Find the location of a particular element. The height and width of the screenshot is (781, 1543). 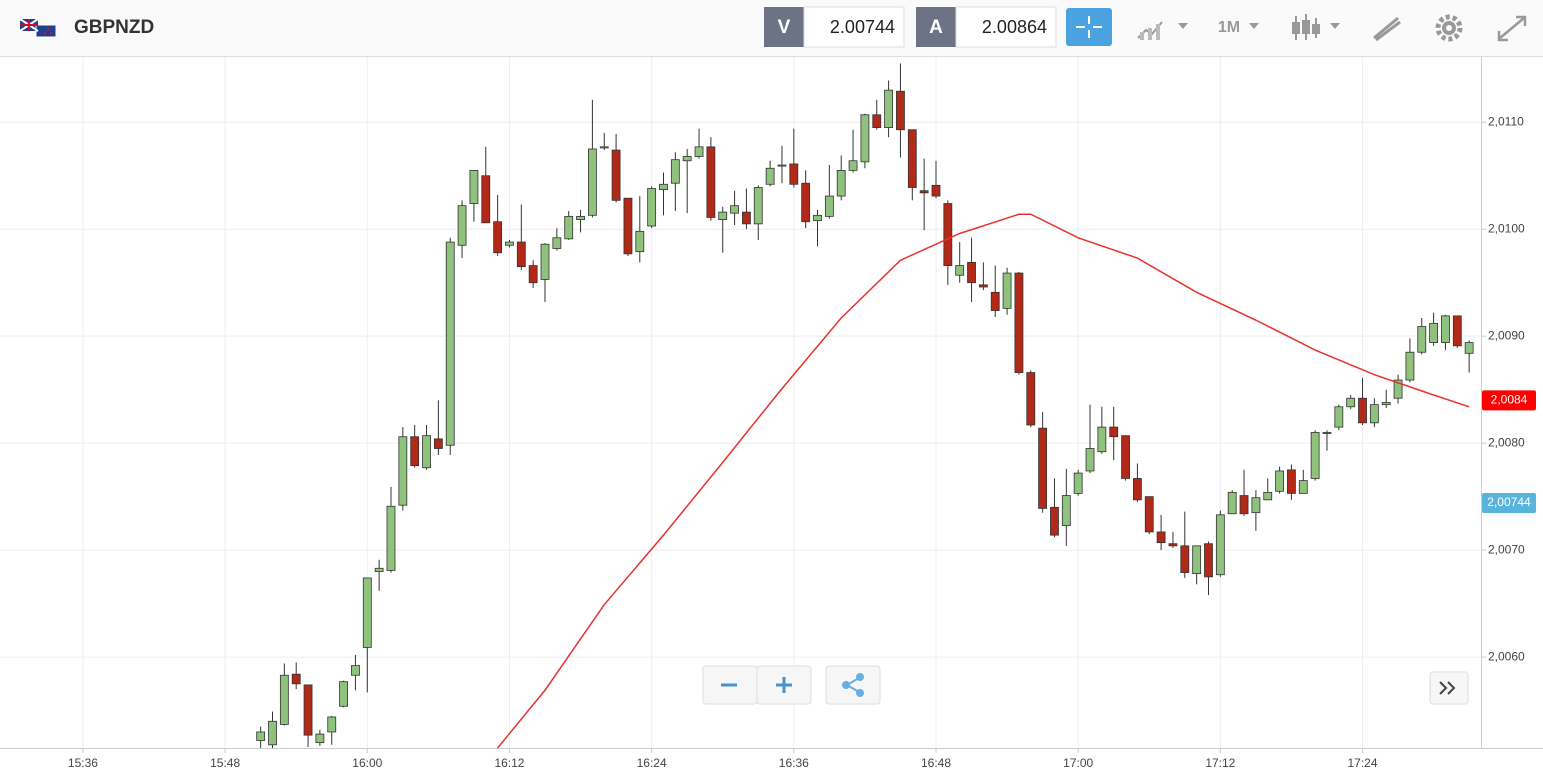

y-tick-label: 2,0100 is located at coordinates (1506, 228).